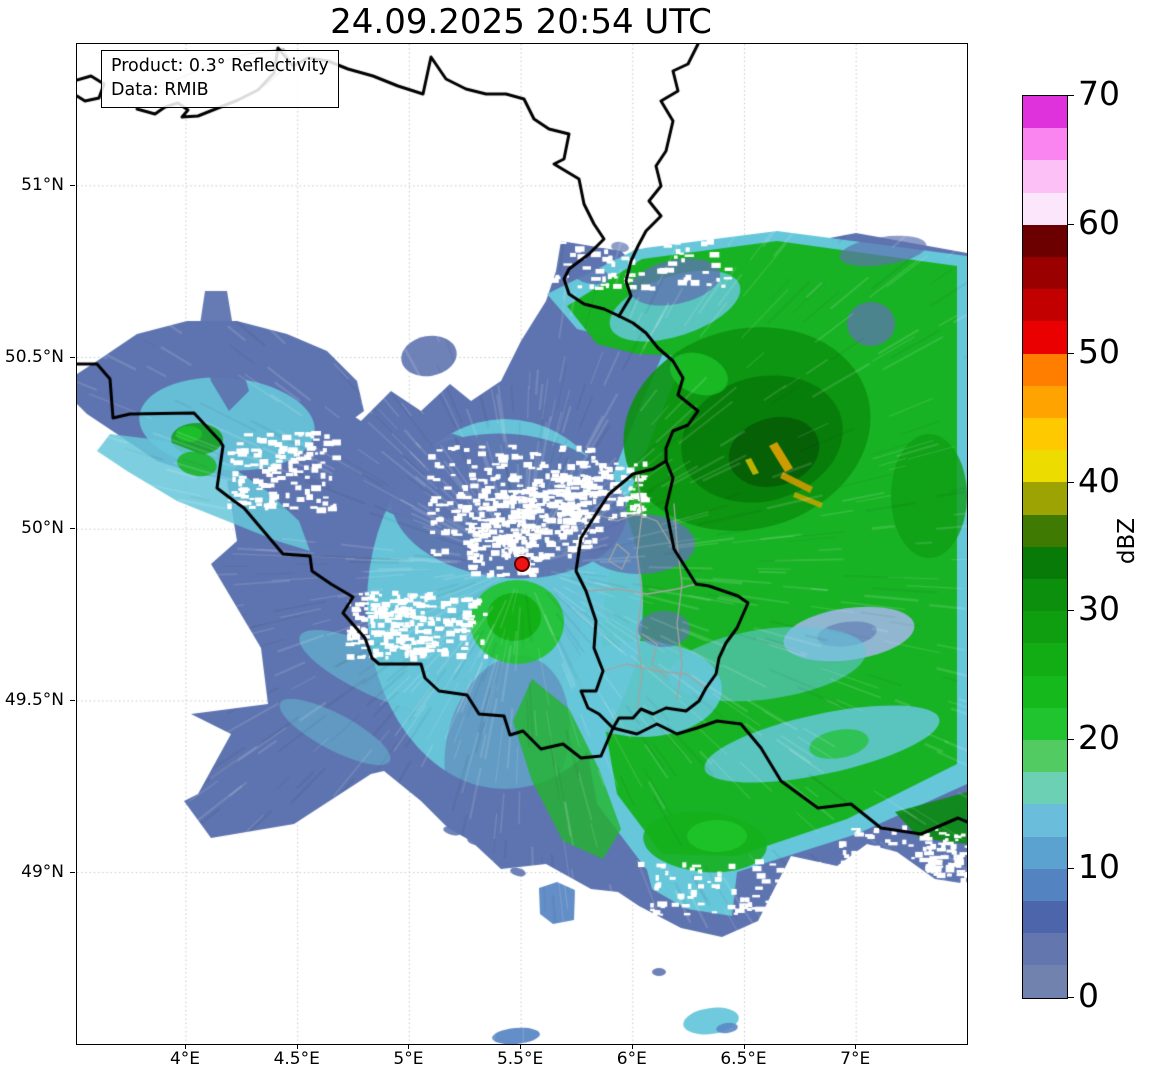 The height and width of the screenshot is (1081, 1157). What do you see at coordinates (42, 871) in the screenshot?
I see `y-tick-label: 49°N` at bounding box center [42, 871].